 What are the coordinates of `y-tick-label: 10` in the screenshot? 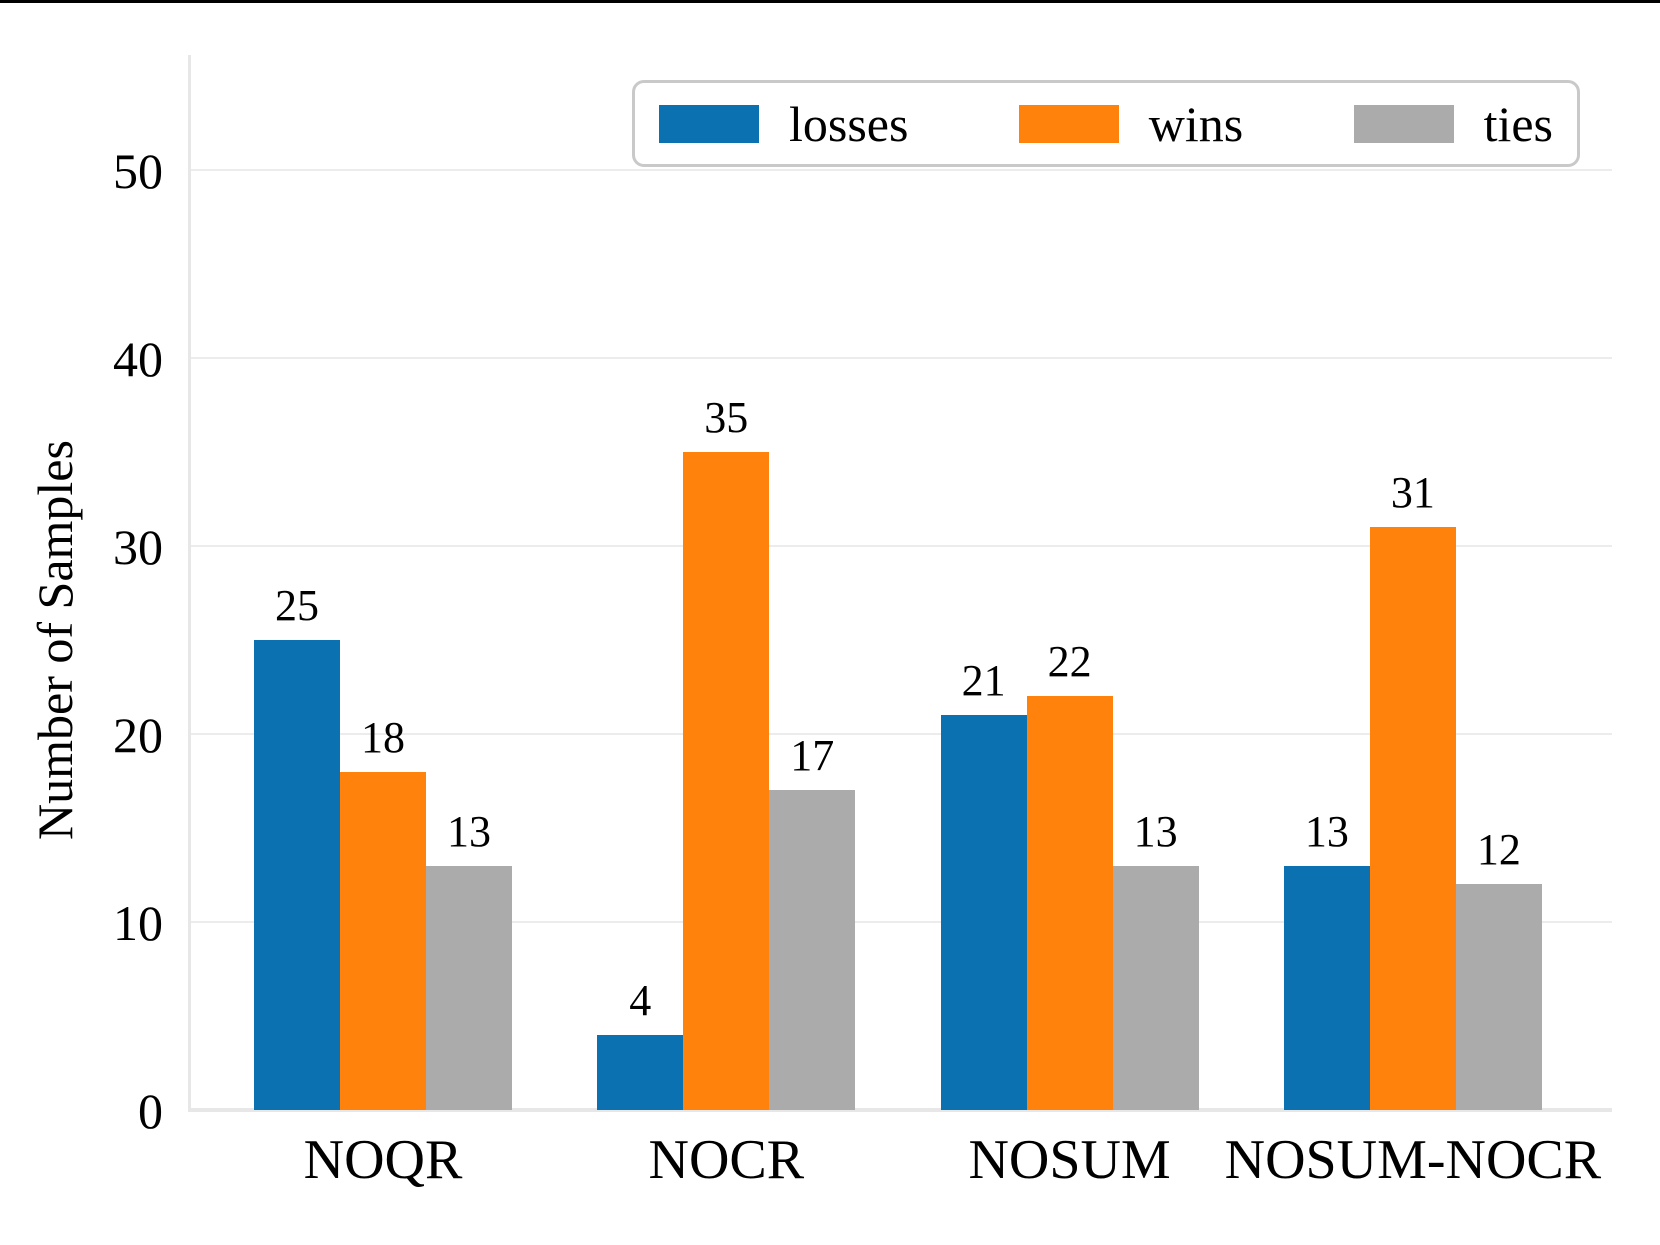 It's located at (138, 923).